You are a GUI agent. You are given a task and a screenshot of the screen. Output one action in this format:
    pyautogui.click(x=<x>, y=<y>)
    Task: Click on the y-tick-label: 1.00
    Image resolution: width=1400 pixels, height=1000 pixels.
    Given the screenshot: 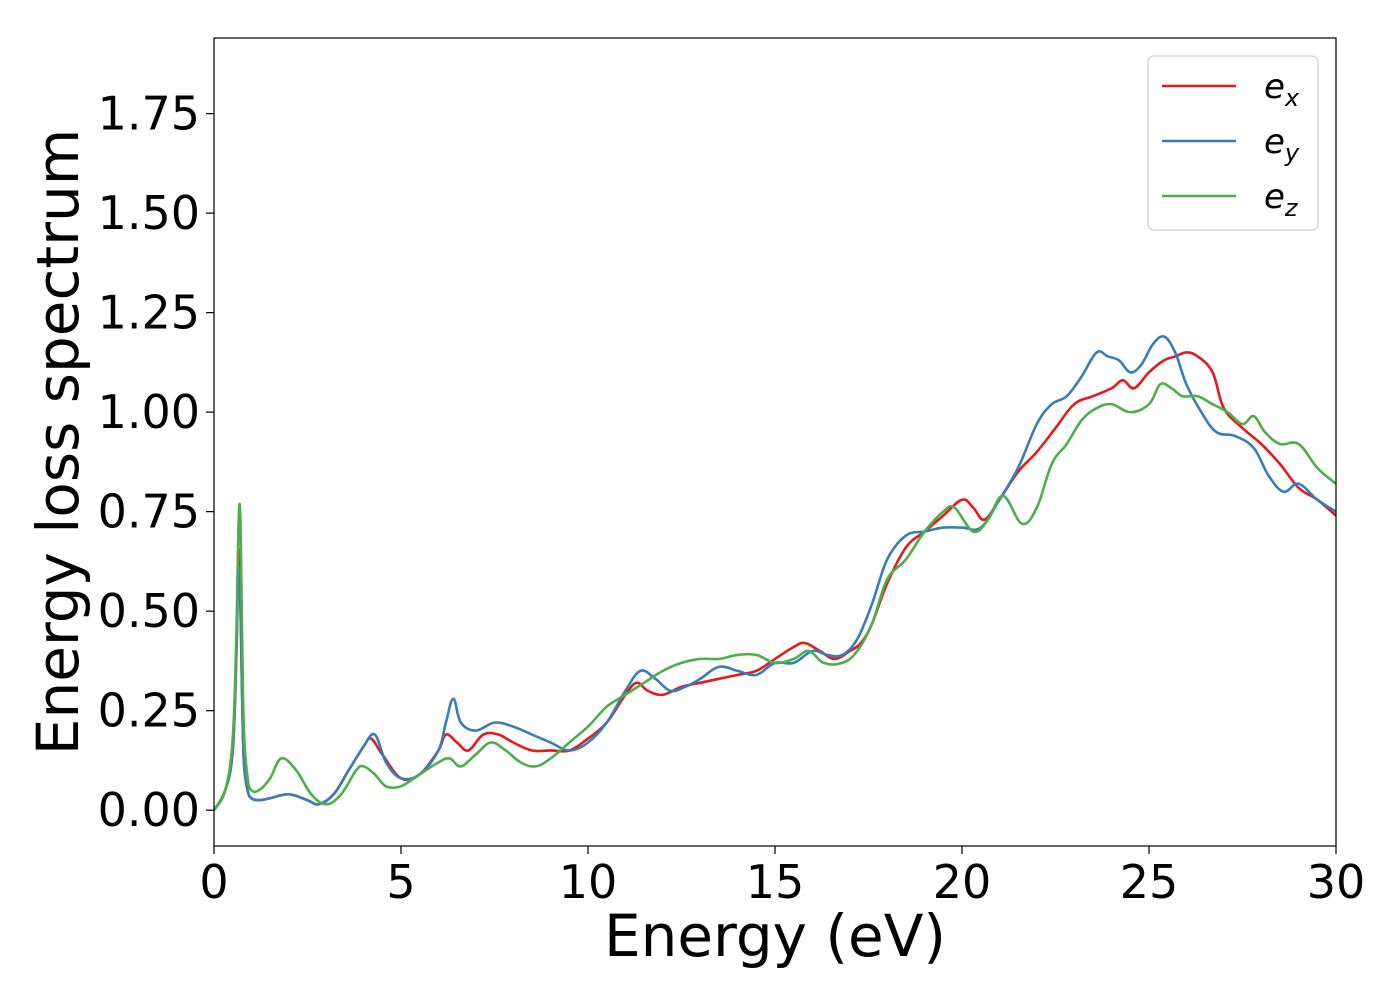 What is the action you would take?
    pyautogui.click(x=149, y=412)
    